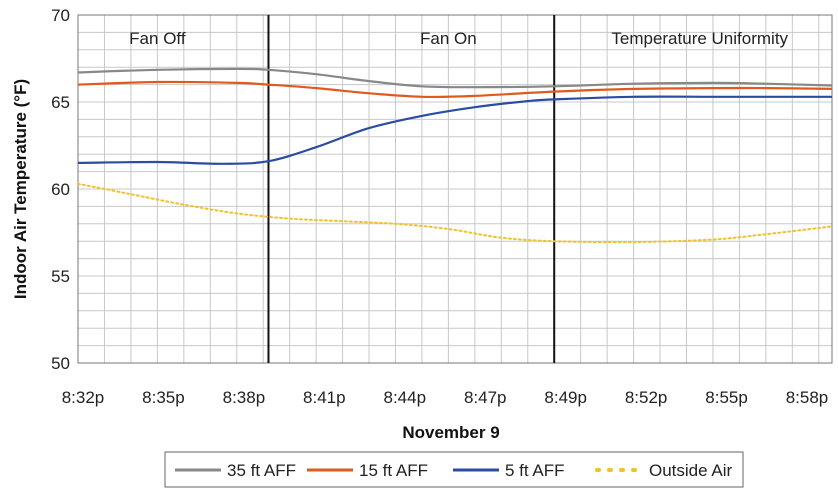 This screenshot has height=493, width=838. Describe the element at coordinates (83, 397) in the screenshot. I see `x-tick-label: 8:32p` at that location.